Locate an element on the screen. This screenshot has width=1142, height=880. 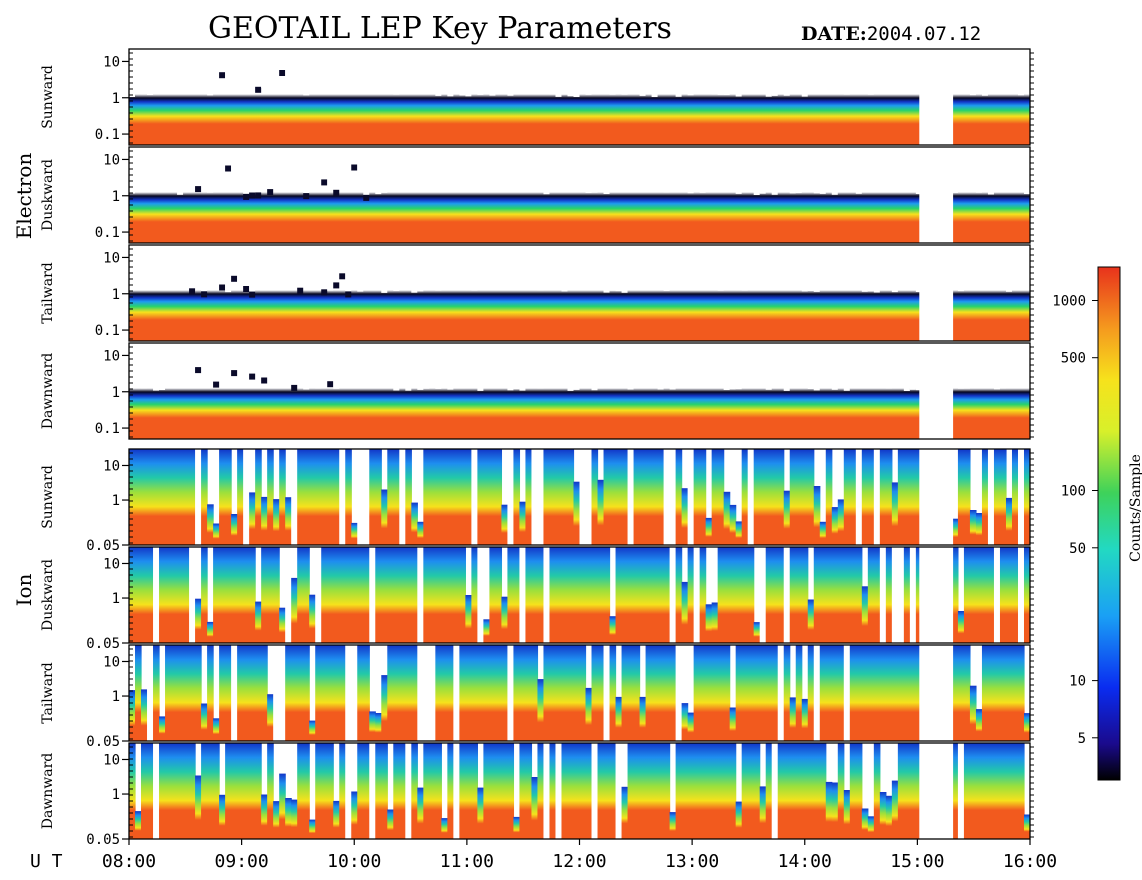
y-tick-label: 10 is located at coordinates (111, 258).